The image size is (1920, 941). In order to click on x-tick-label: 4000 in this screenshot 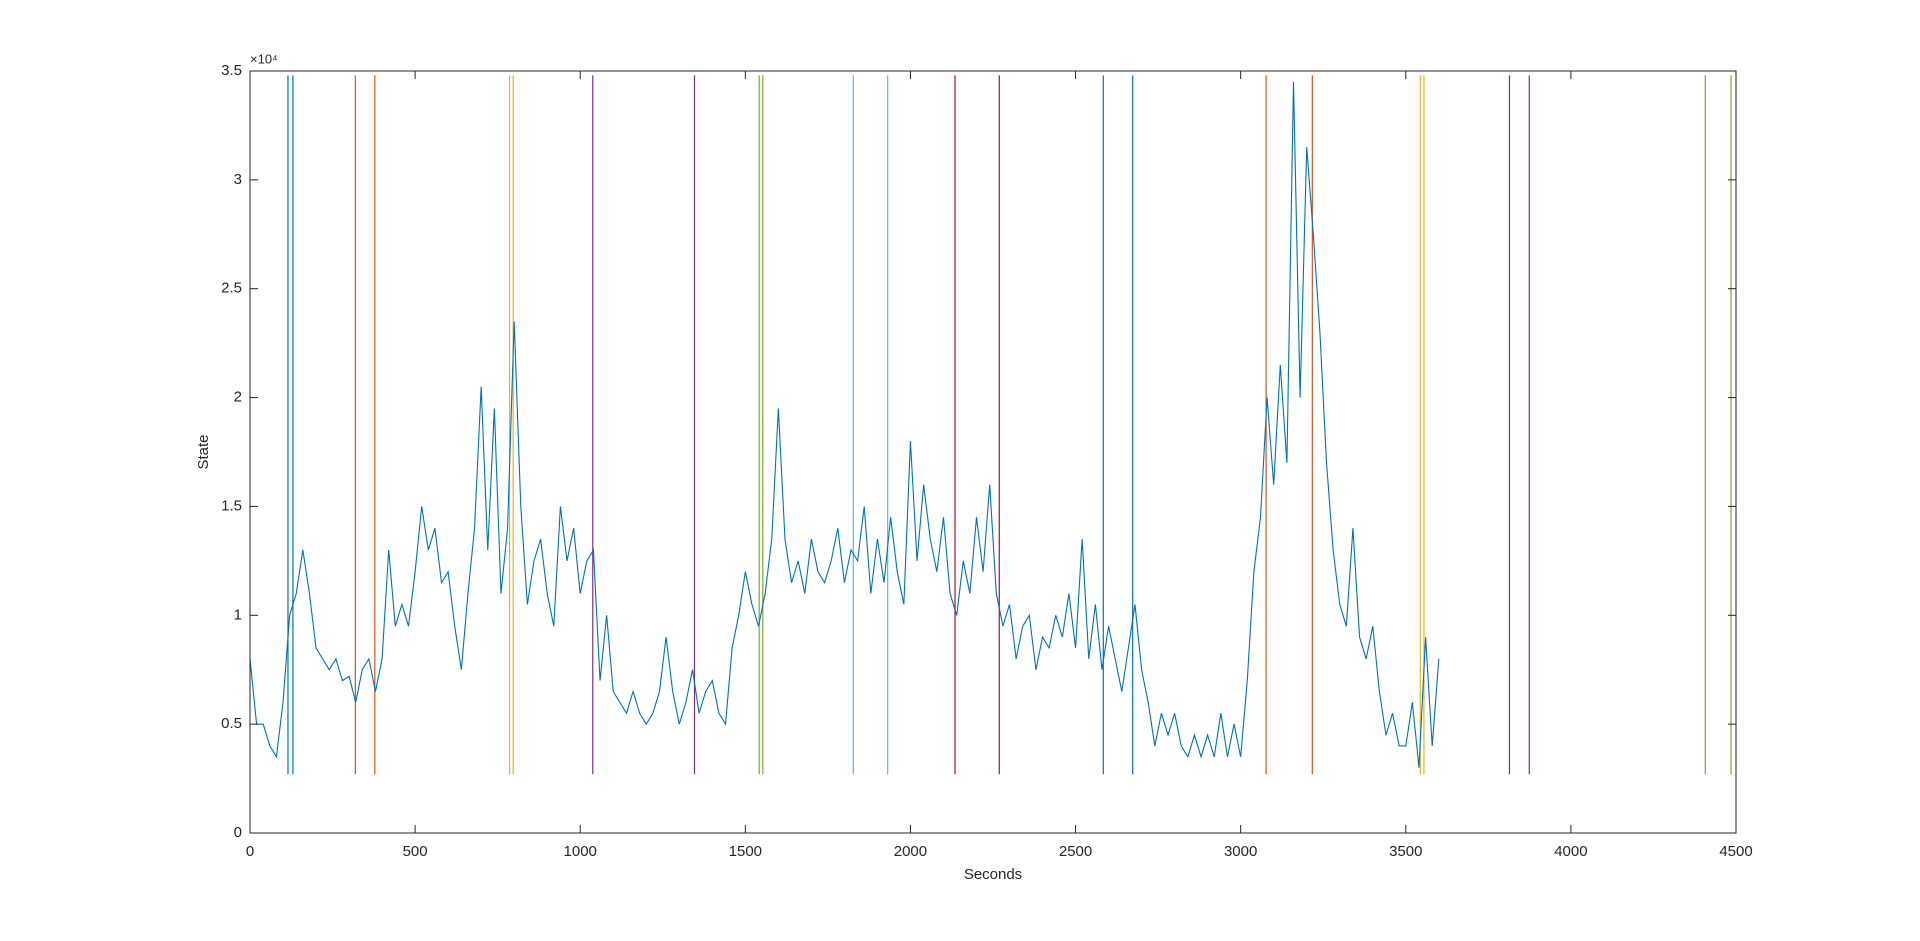, I will do `click(1570, 851)`.